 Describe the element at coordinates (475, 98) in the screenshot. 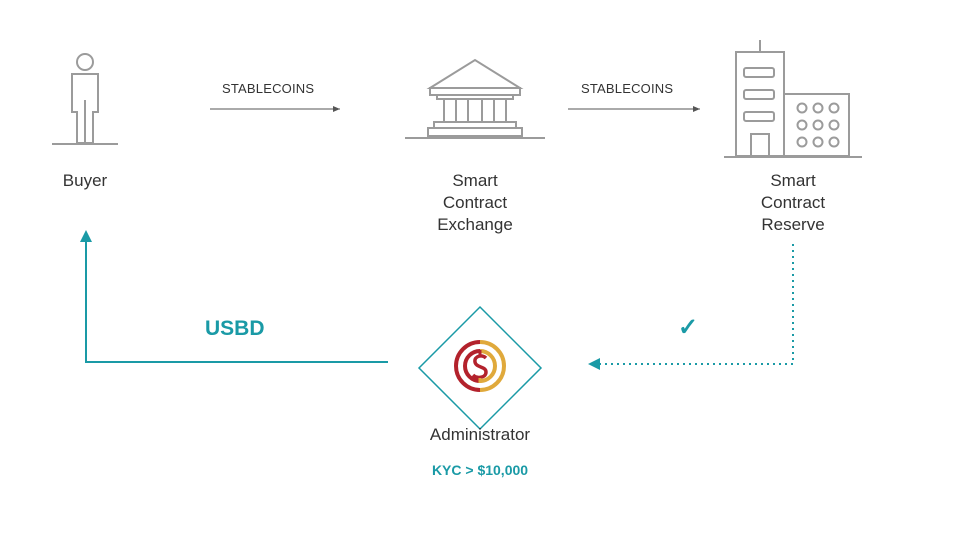

I see `bank-building-icon` at that location.